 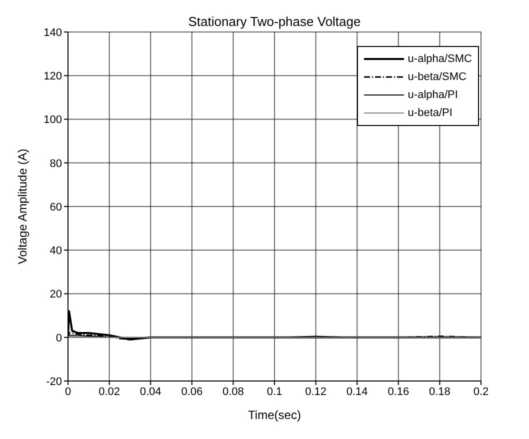 What do you see at coordinates (22, 206) in the screenshot?
I see `y-axis-title: Voltage Amplitude (A)` at bounding box center [22, 206].